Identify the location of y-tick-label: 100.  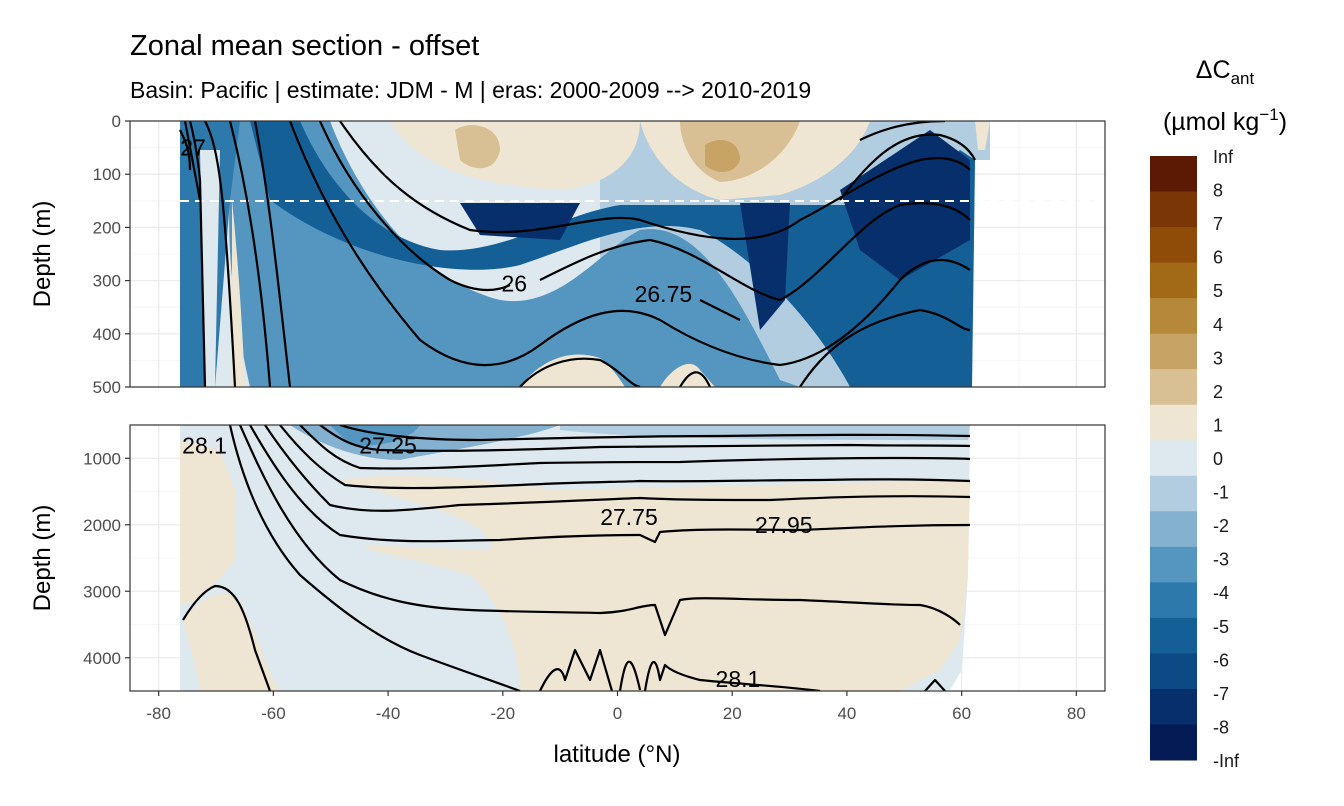
(107, 174).